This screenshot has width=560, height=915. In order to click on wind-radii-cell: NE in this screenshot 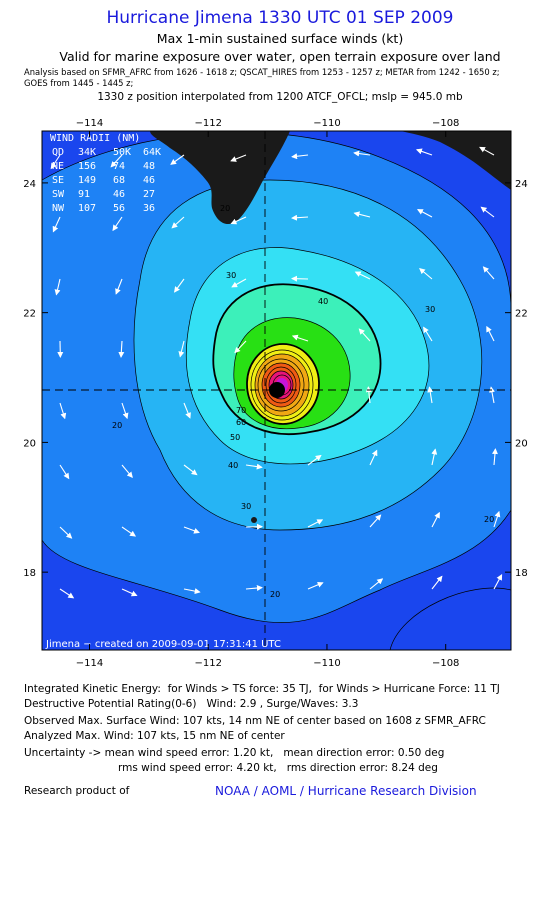, I will do `click(58, 166)`.